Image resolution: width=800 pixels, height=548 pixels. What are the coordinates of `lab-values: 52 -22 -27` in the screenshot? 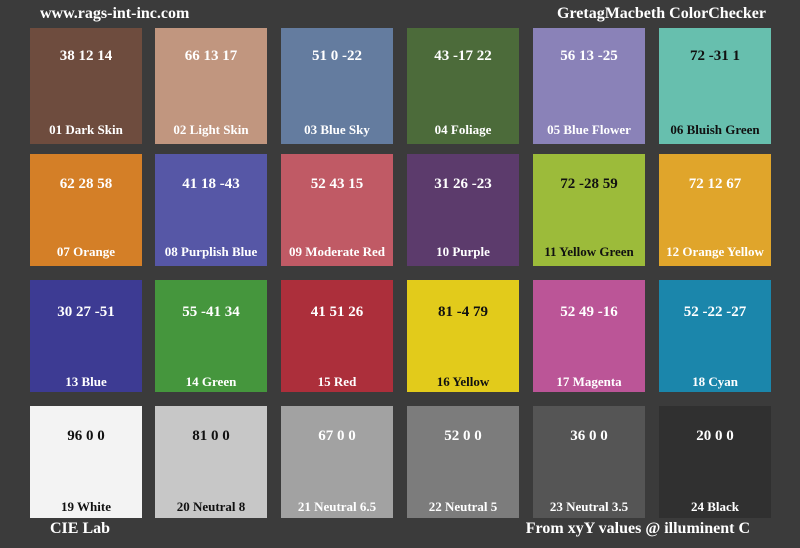 It's located at (715, 312).